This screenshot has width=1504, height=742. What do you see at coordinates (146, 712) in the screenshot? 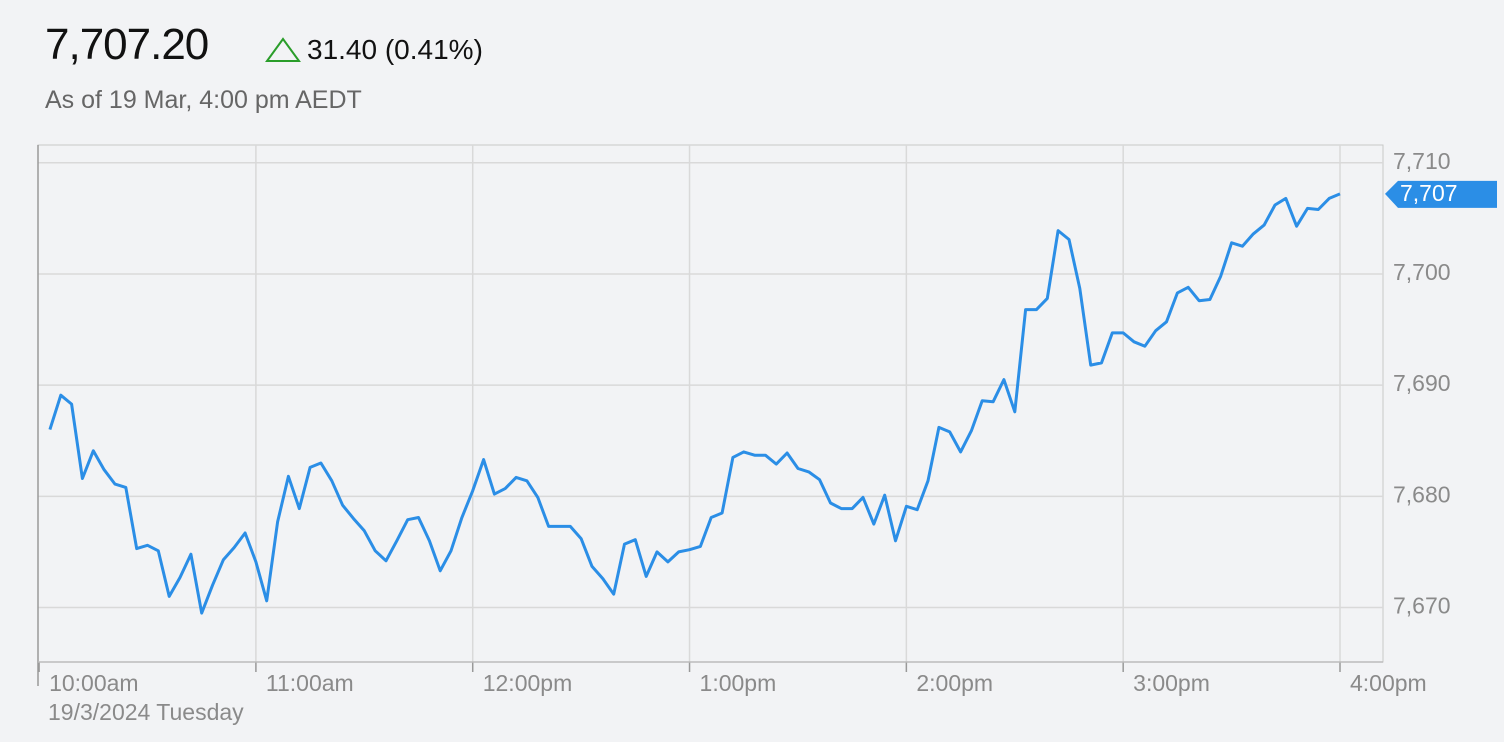
I see `date-label: 19/3/2024 Tuesday` at bounding box center [146, 712].